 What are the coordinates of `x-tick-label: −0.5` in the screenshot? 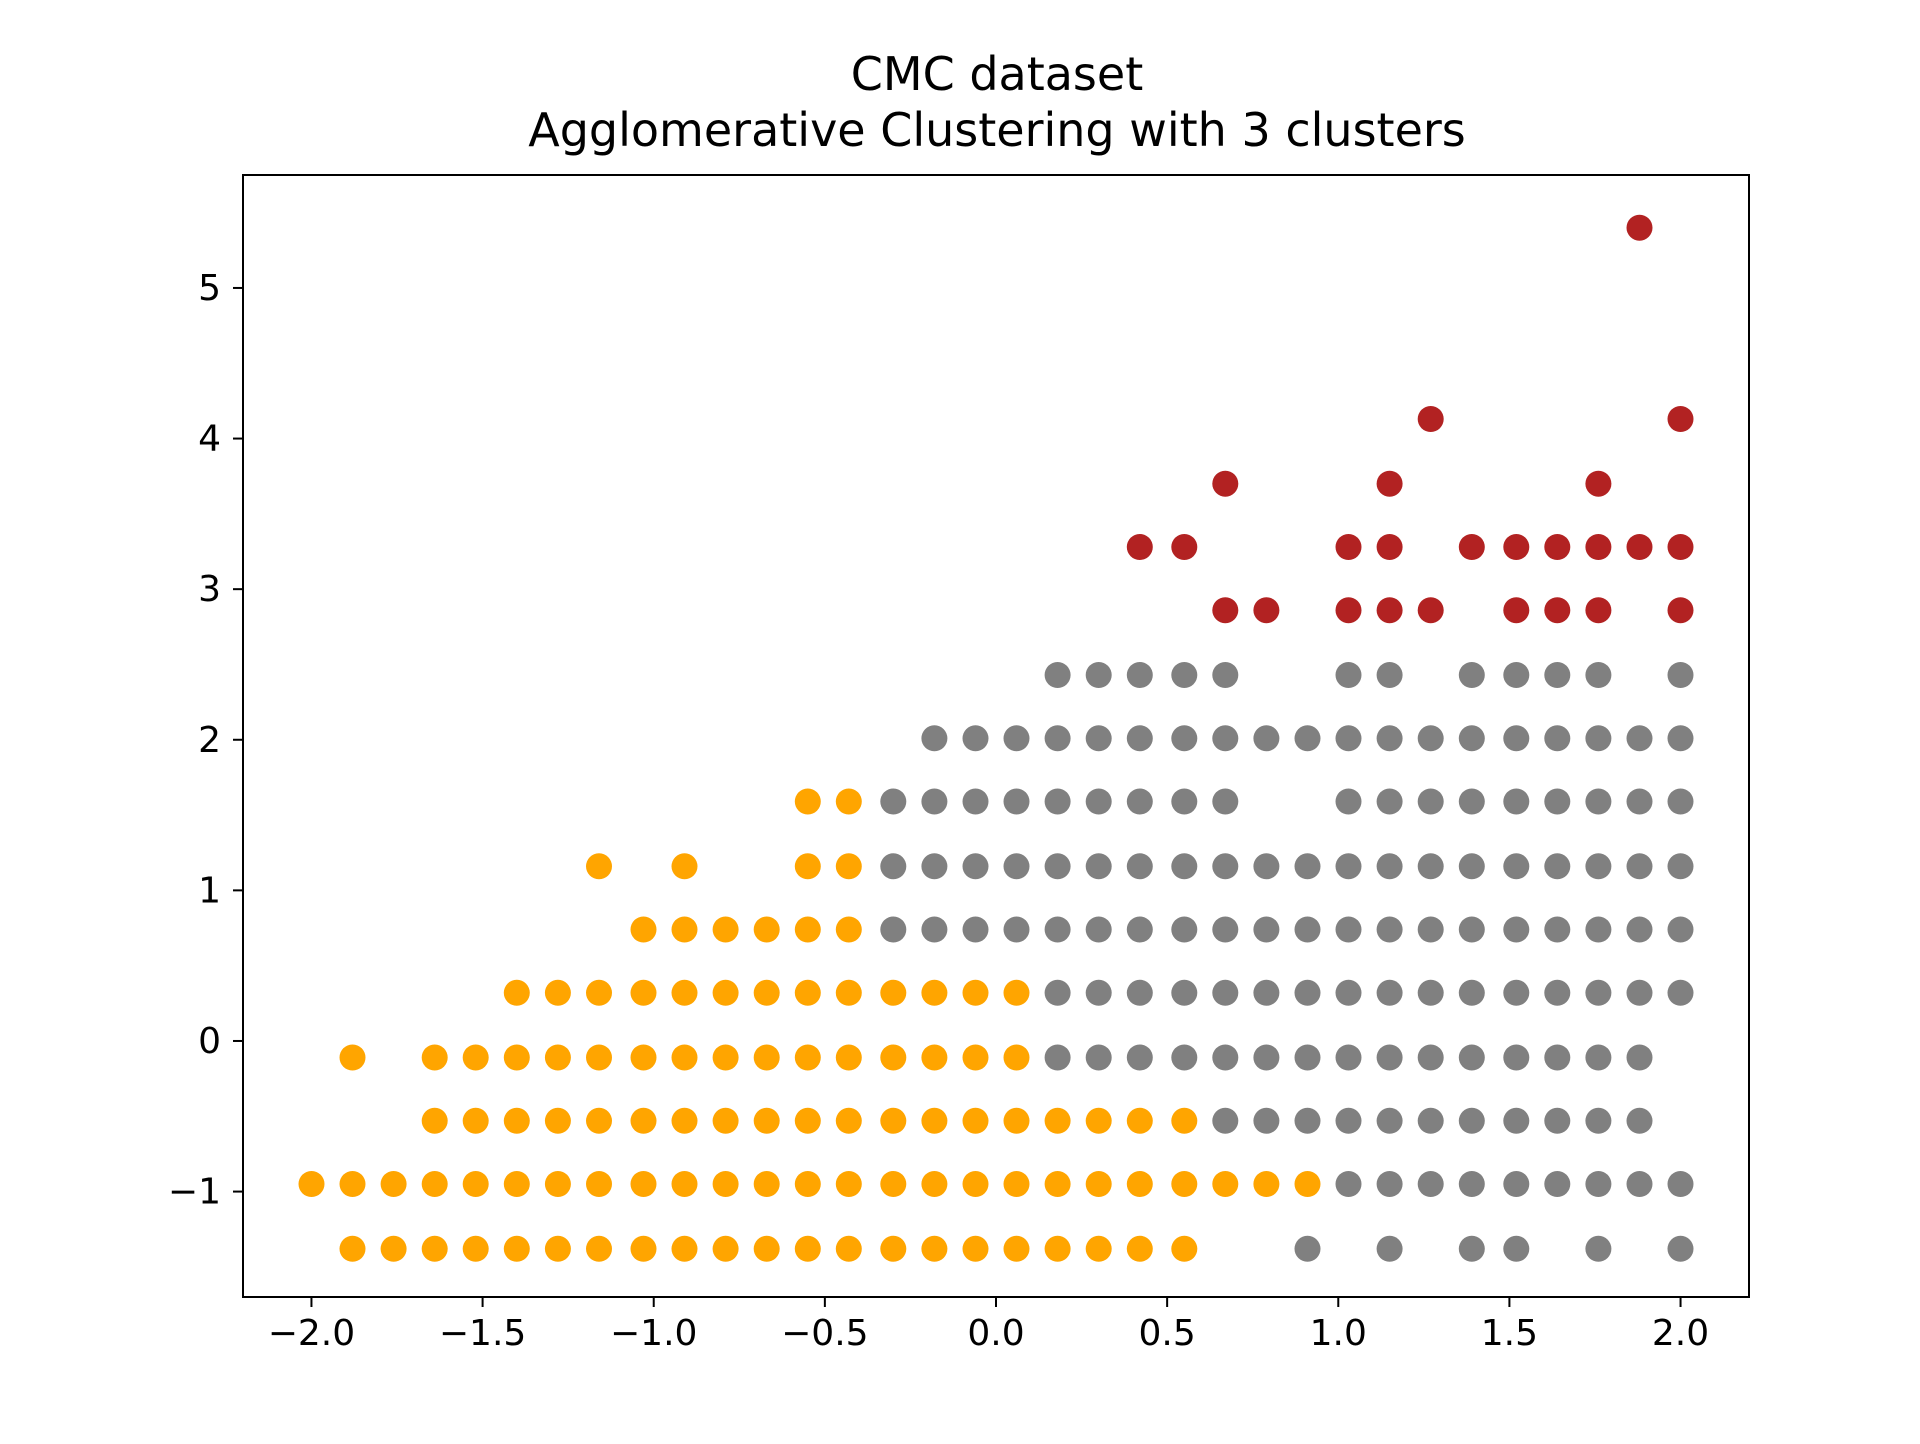 It's located at (824, 1333).